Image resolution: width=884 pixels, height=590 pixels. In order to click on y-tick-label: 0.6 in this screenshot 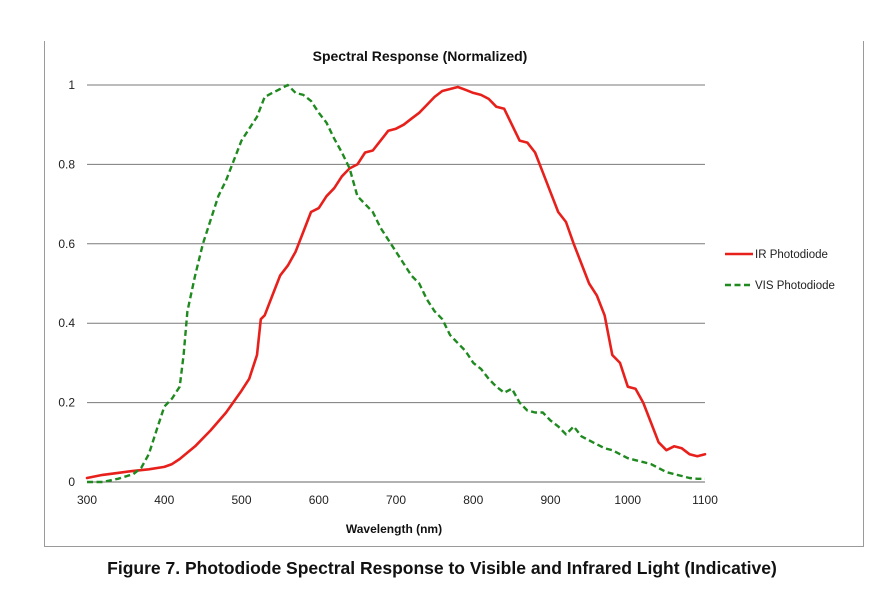, I will do `click(66, 244)`.